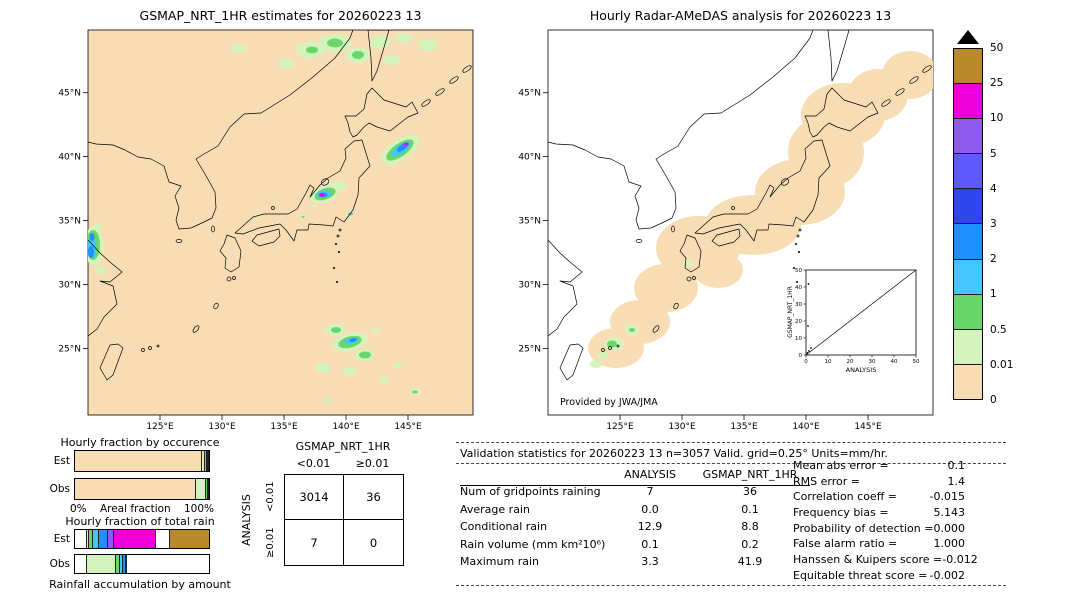 This screenshot has width=1080, height=612. What do you see at coordinates (280, 15) in the screenshot?
I see `left-map-title: GSMAP_NRT_1HR estimates for 20260223 13` at bounding box center [280, 15].